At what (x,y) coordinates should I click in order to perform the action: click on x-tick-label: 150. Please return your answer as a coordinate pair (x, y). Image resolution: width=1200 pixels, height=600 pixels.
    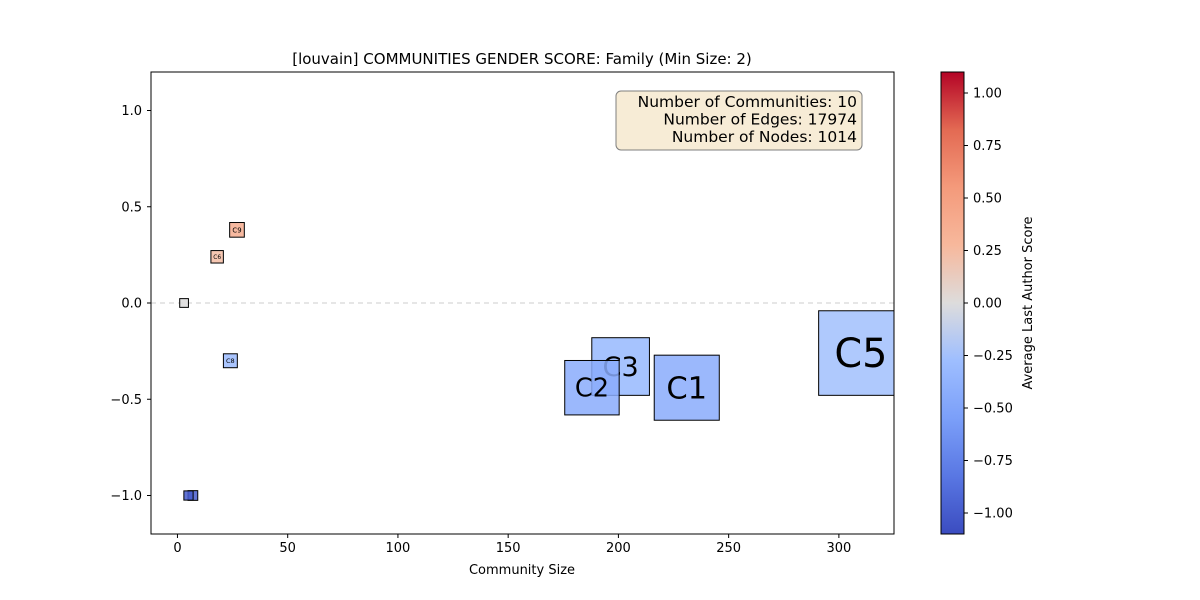
    Looking at the image, I should click on (508, 548).